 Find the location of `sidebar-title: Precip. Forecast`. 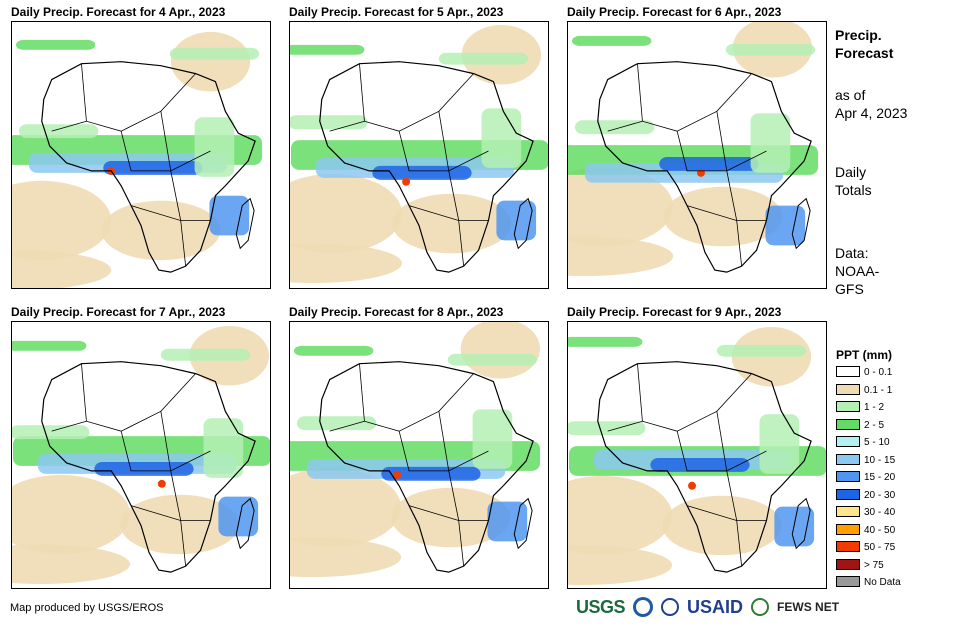

sidebar-title: Precip. Forecast is located at coordinates (864, 44).